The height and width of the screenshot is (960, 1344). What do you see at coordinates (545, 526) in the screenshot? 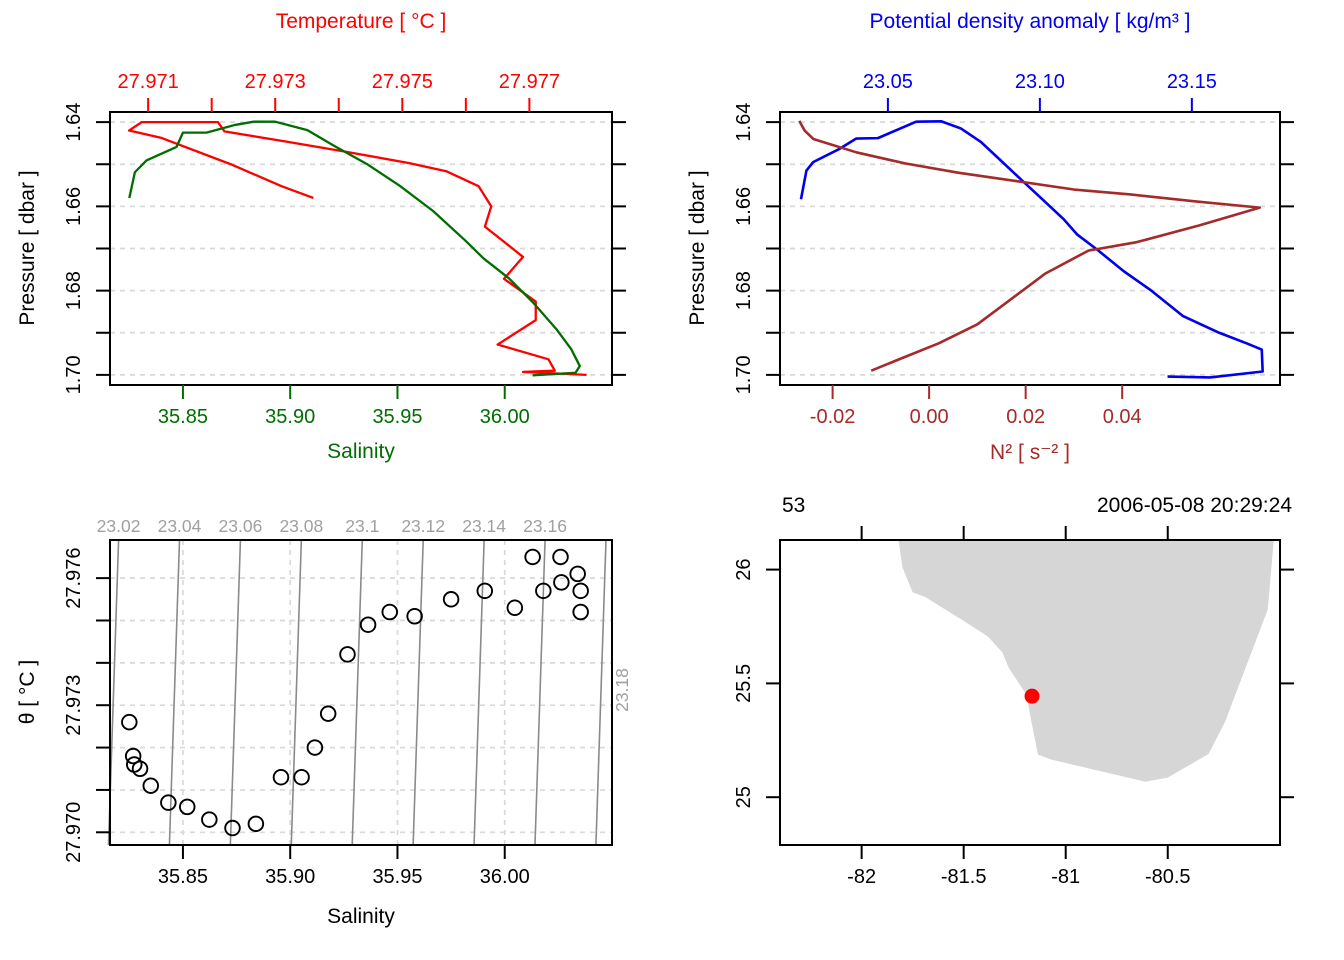
I see `isopycnal-label: 23.16` at bounding box center [545, 526].